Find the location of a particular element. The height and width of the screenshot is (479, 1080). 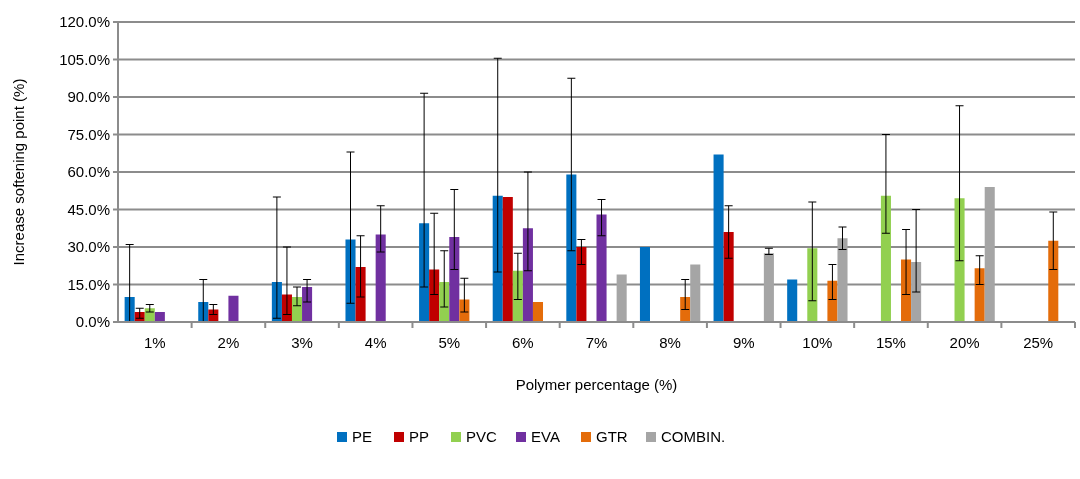

y-tick-label: 75.0% is located at coordinates (88, 134).